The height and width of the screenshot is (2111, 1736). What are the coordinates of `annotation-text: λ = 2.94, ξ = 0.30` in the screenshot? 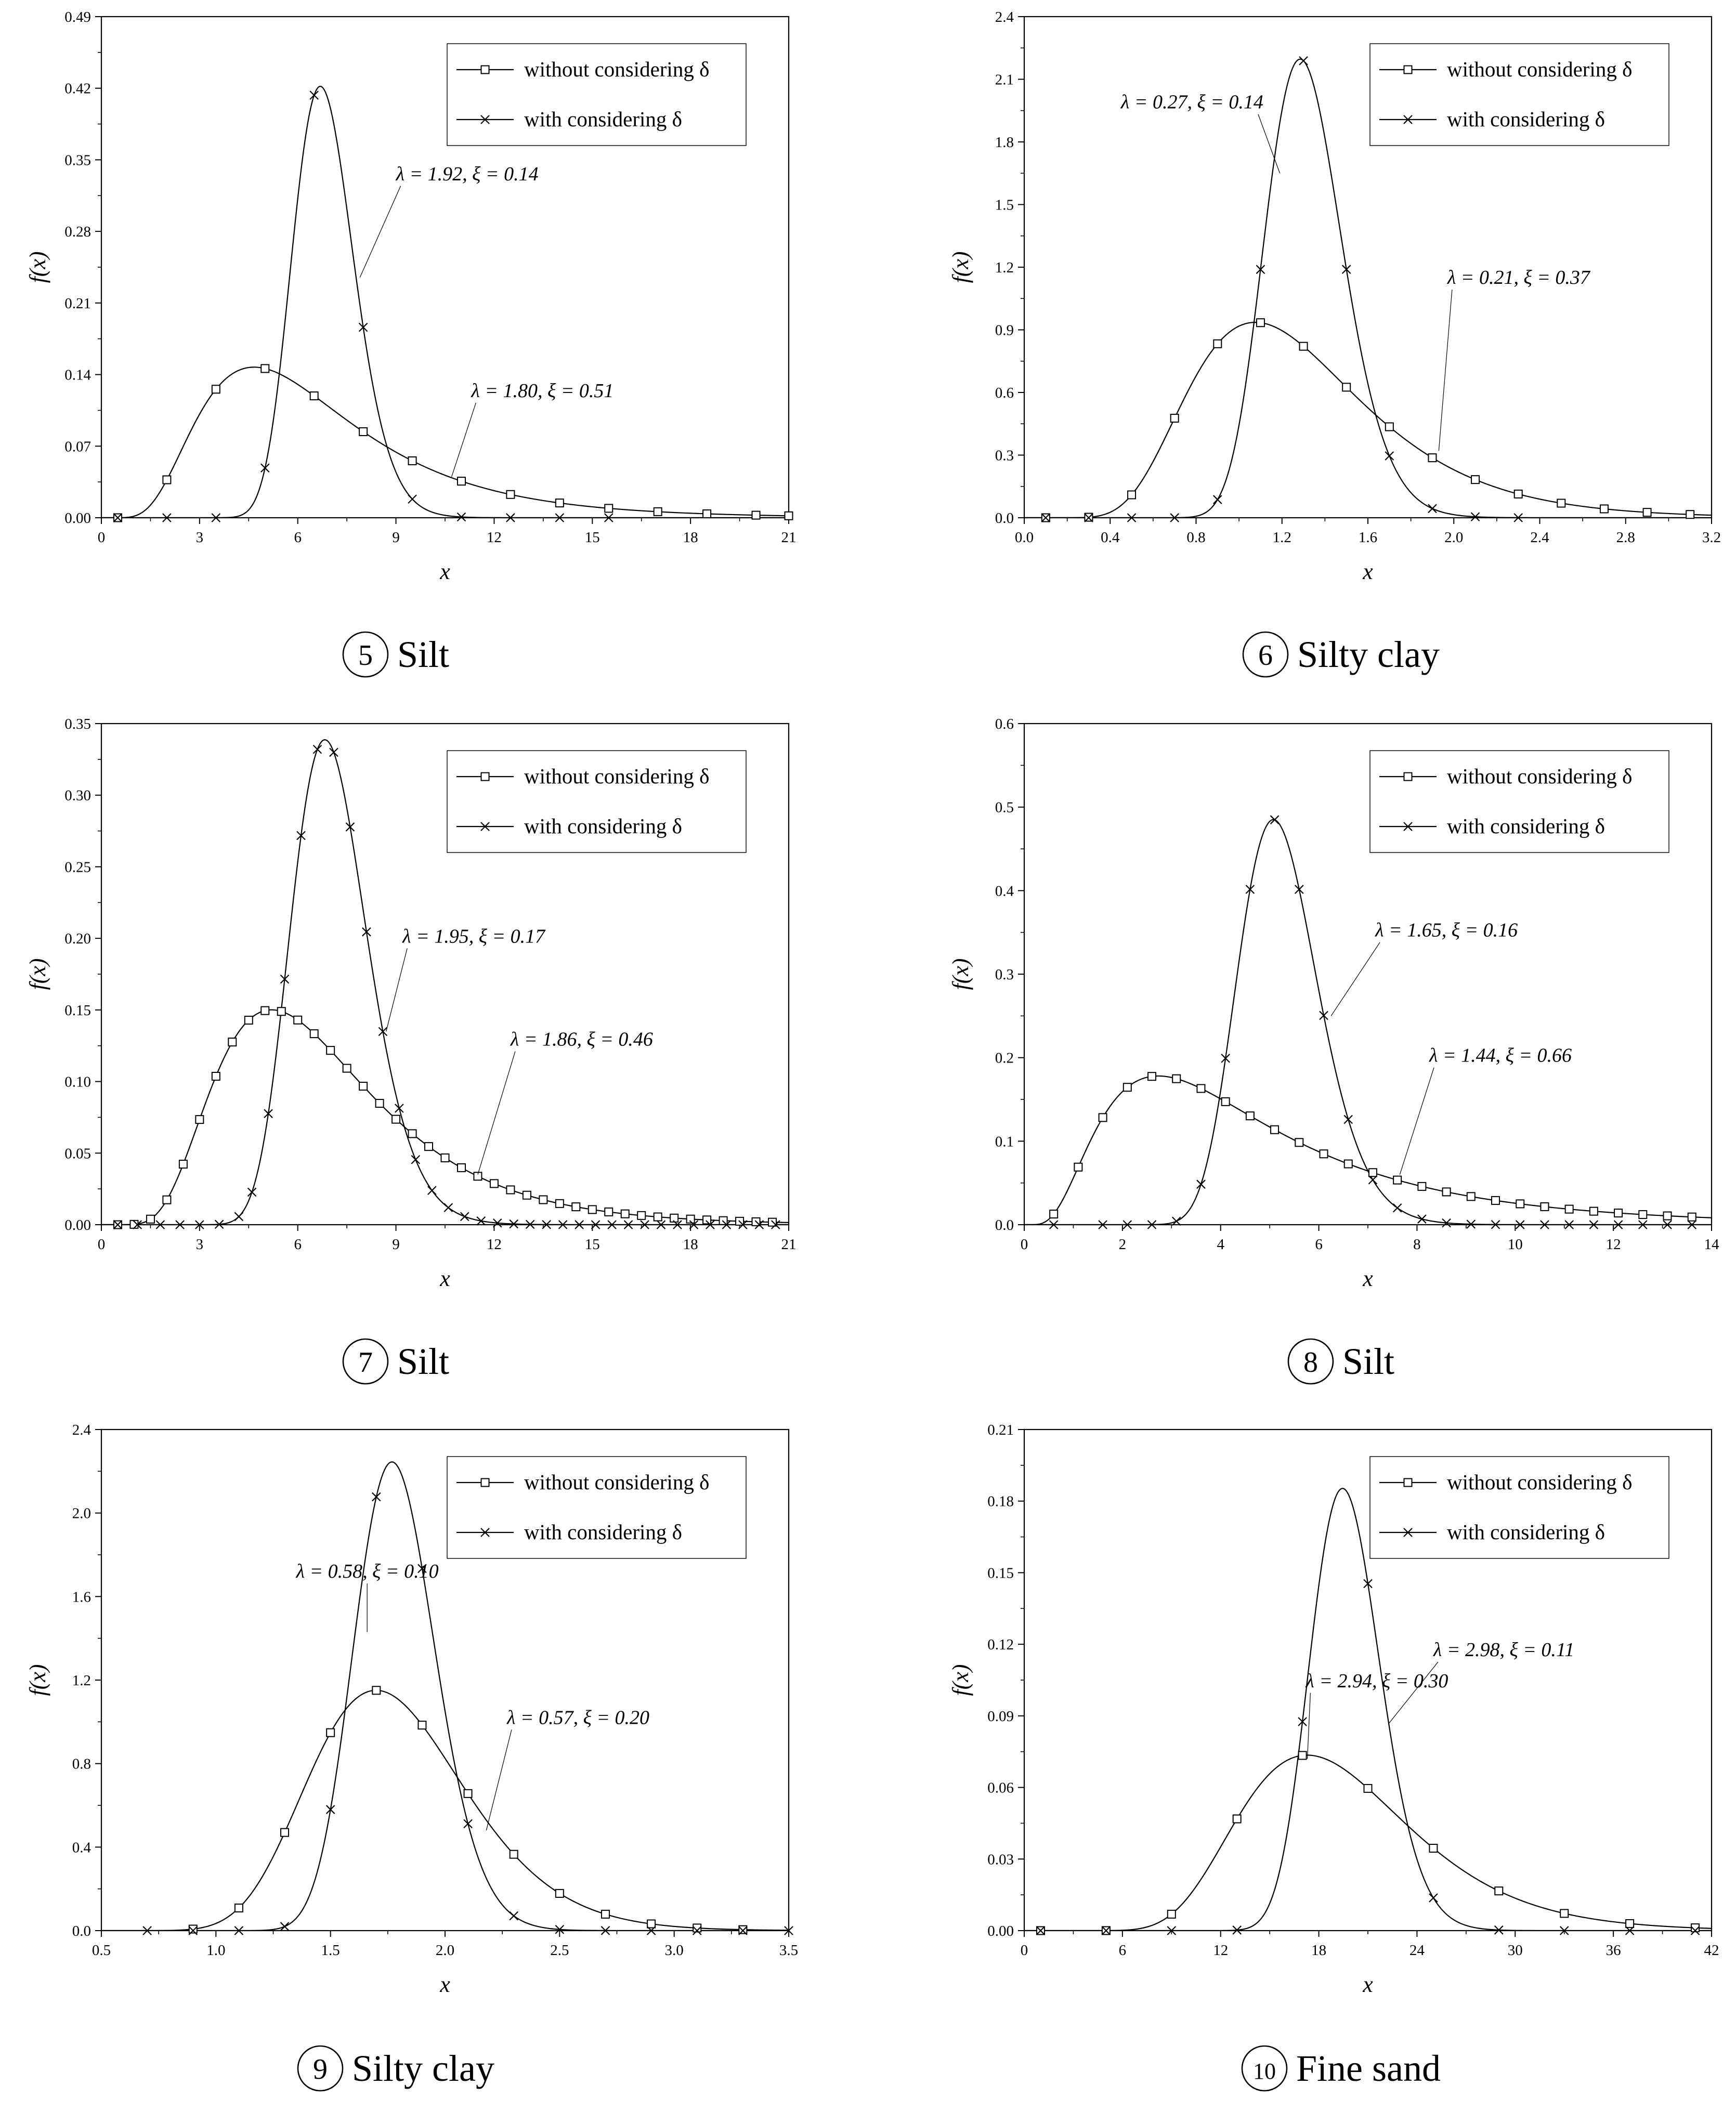 It's located at (1376, 1681).